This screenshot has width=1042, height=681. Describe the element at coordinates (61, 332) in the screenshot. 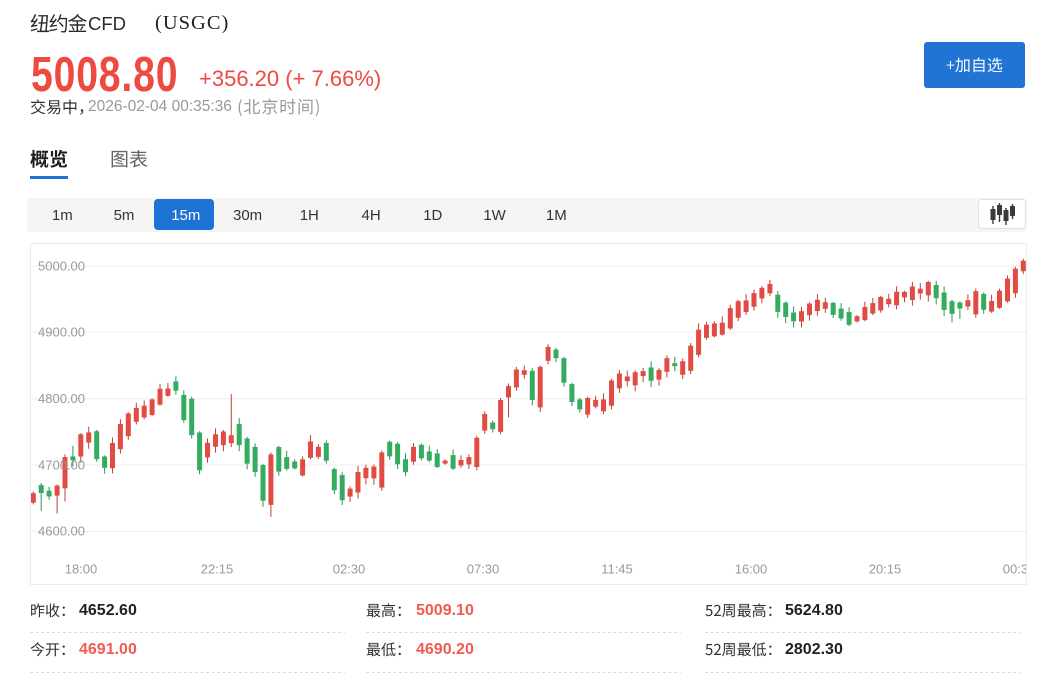

I see `svg-text: 4900.00` at that location.